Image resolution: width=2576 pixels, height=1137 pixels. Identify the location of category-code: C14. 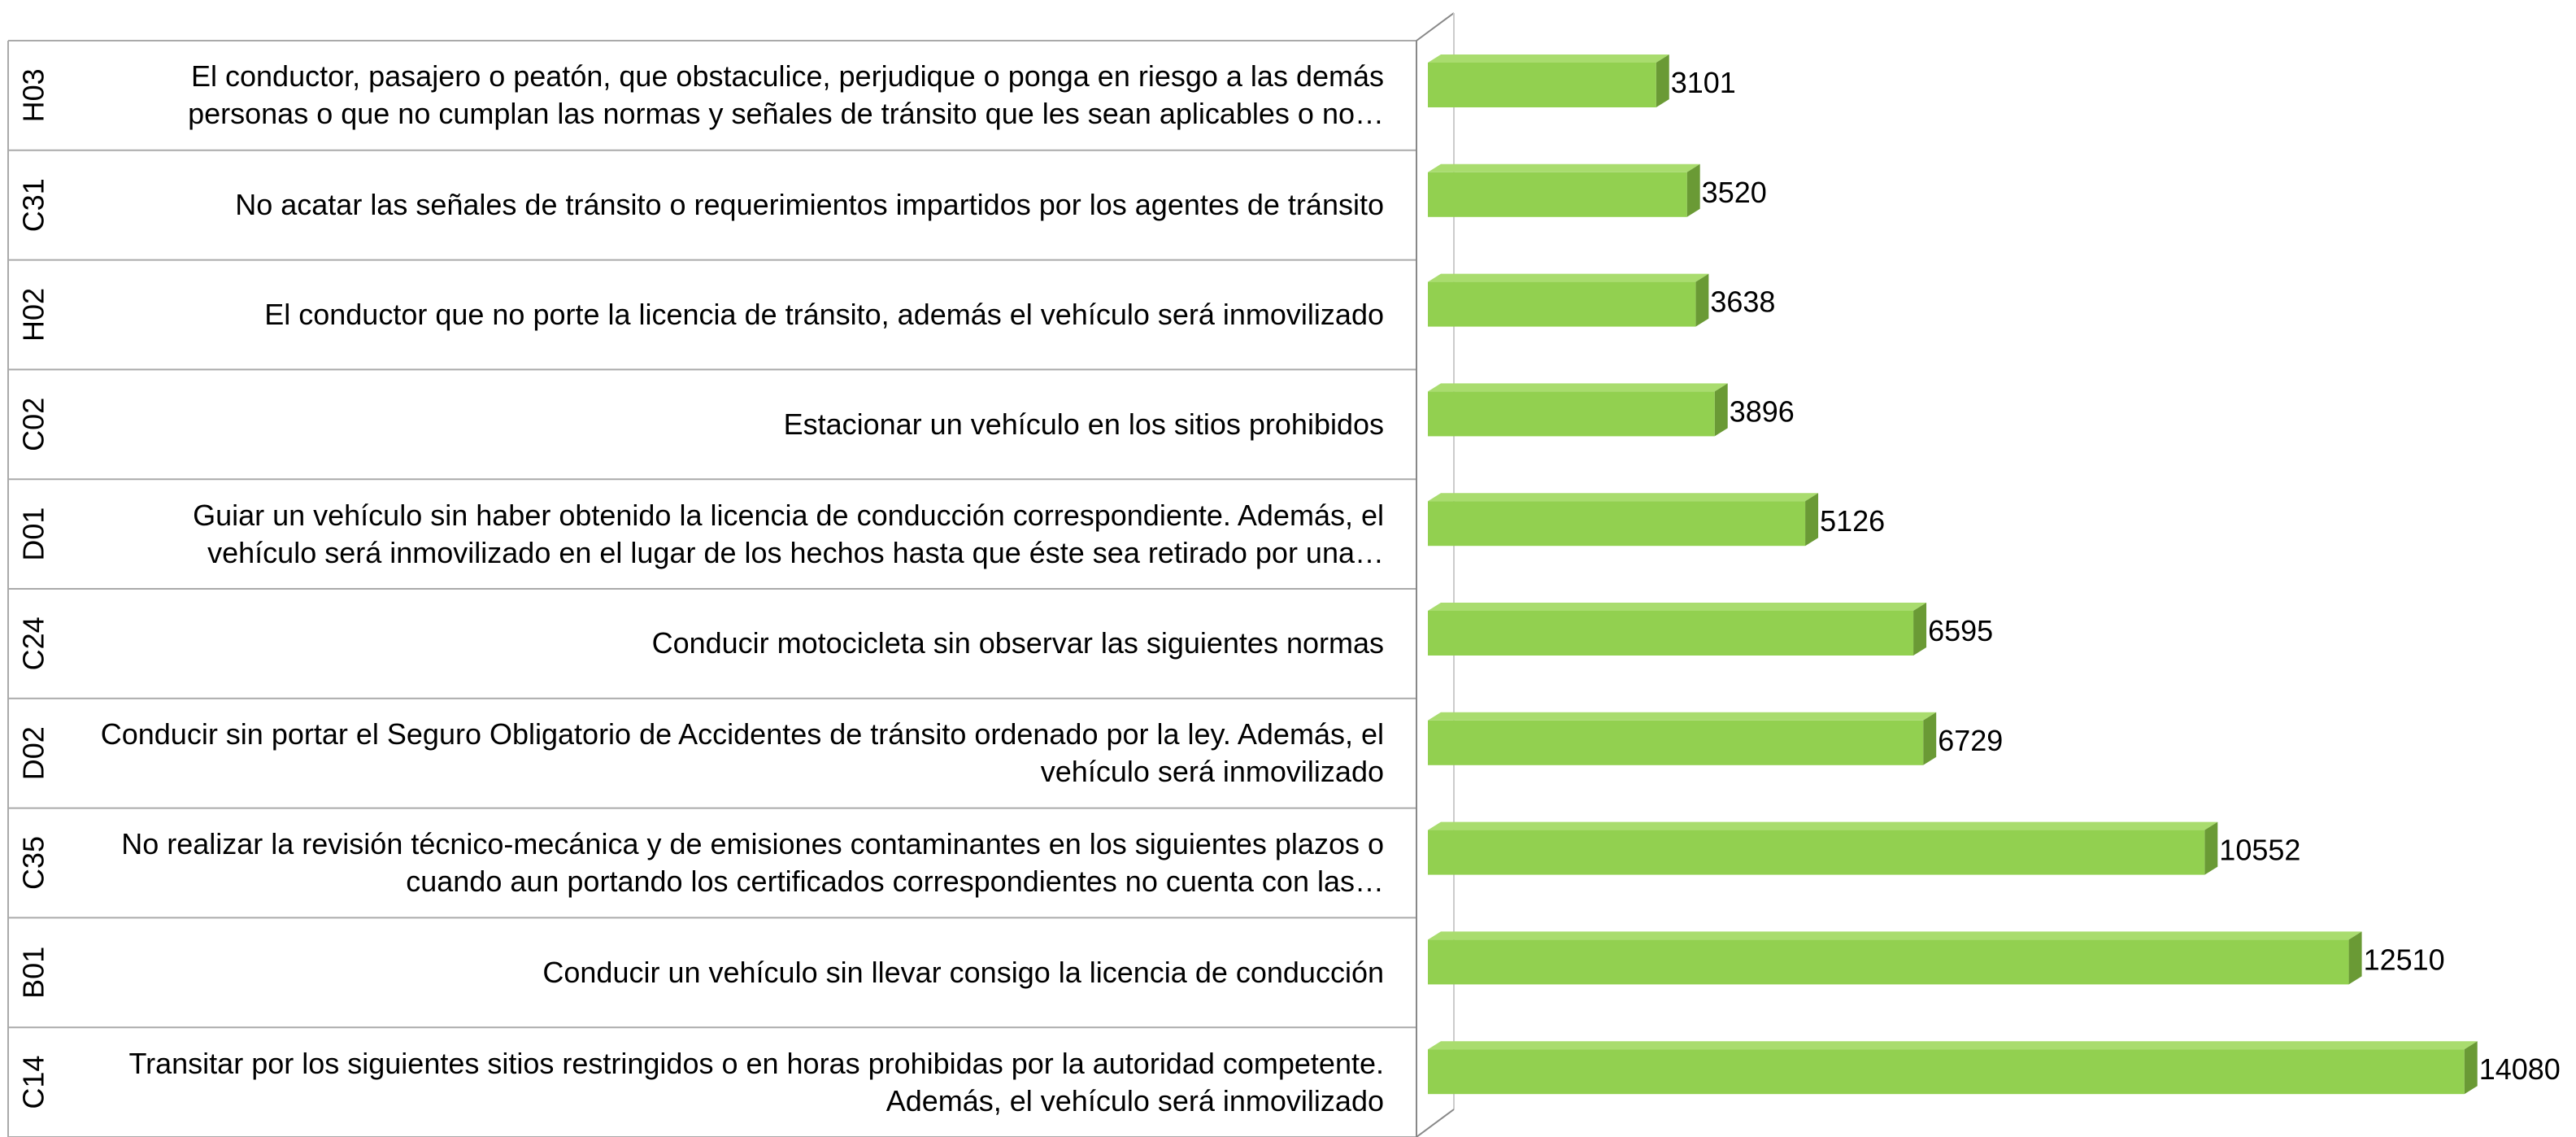
(34, 1082).